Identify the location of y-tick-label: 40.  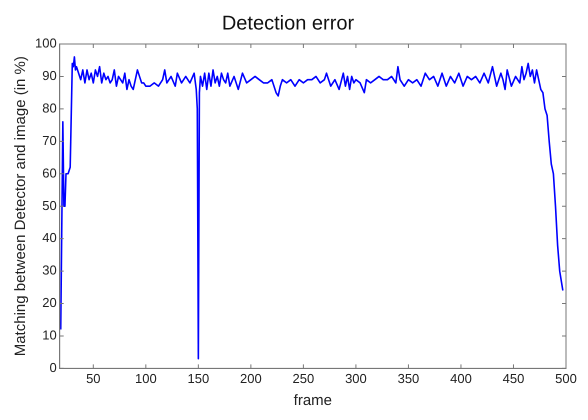
(49, 238).